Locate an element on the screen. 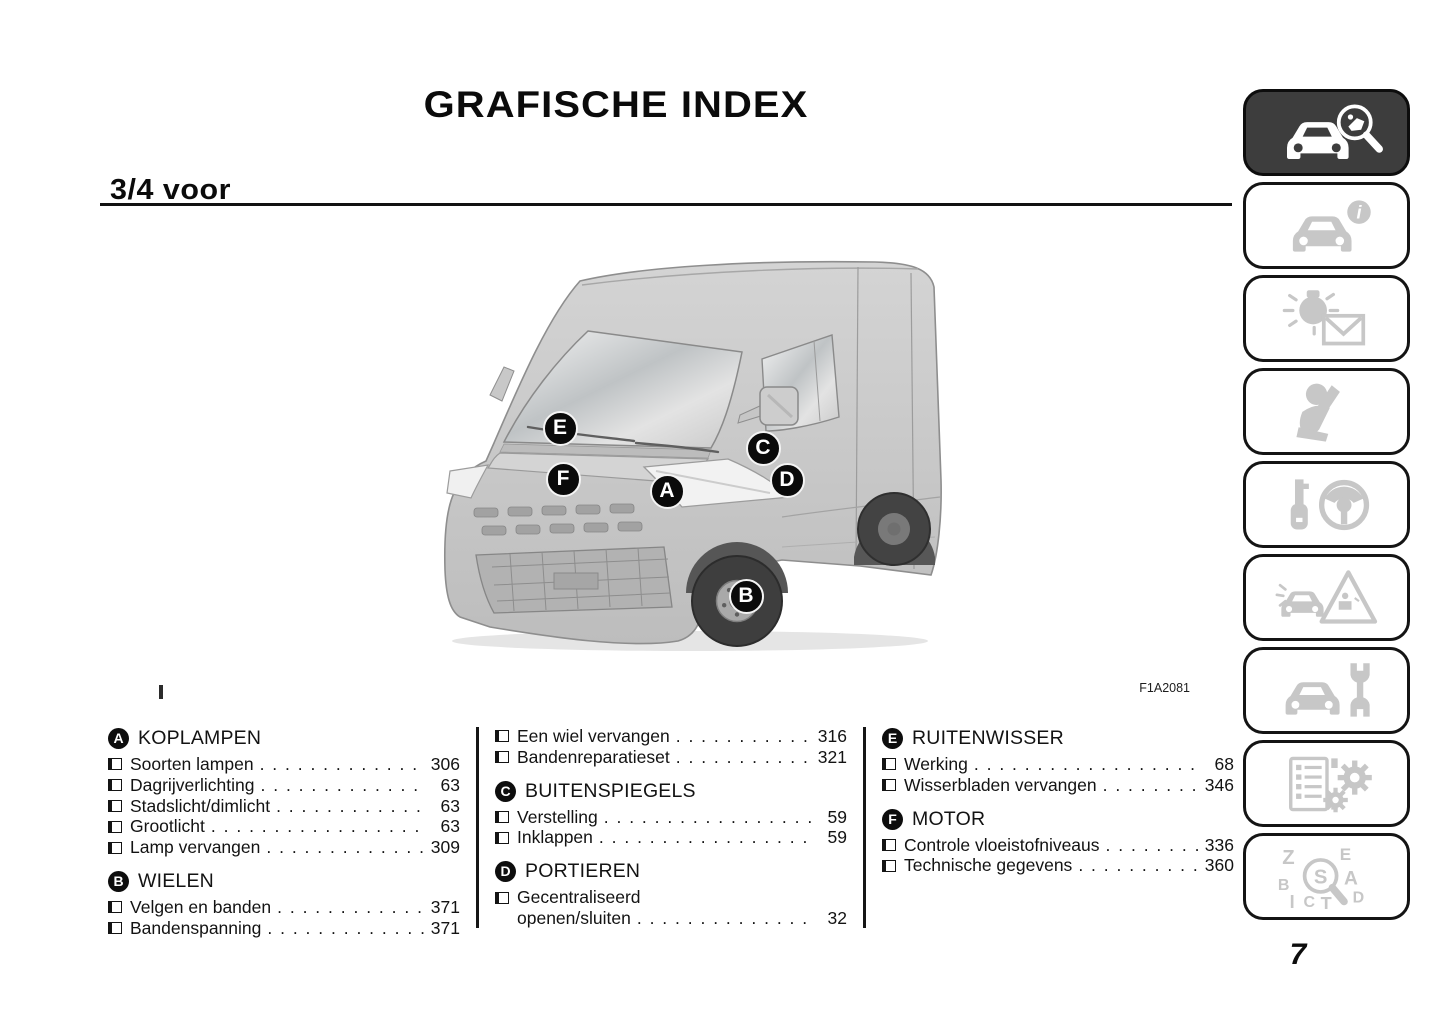  index-entry: Bandenspanning 371 is located at coordinates (284, 928).